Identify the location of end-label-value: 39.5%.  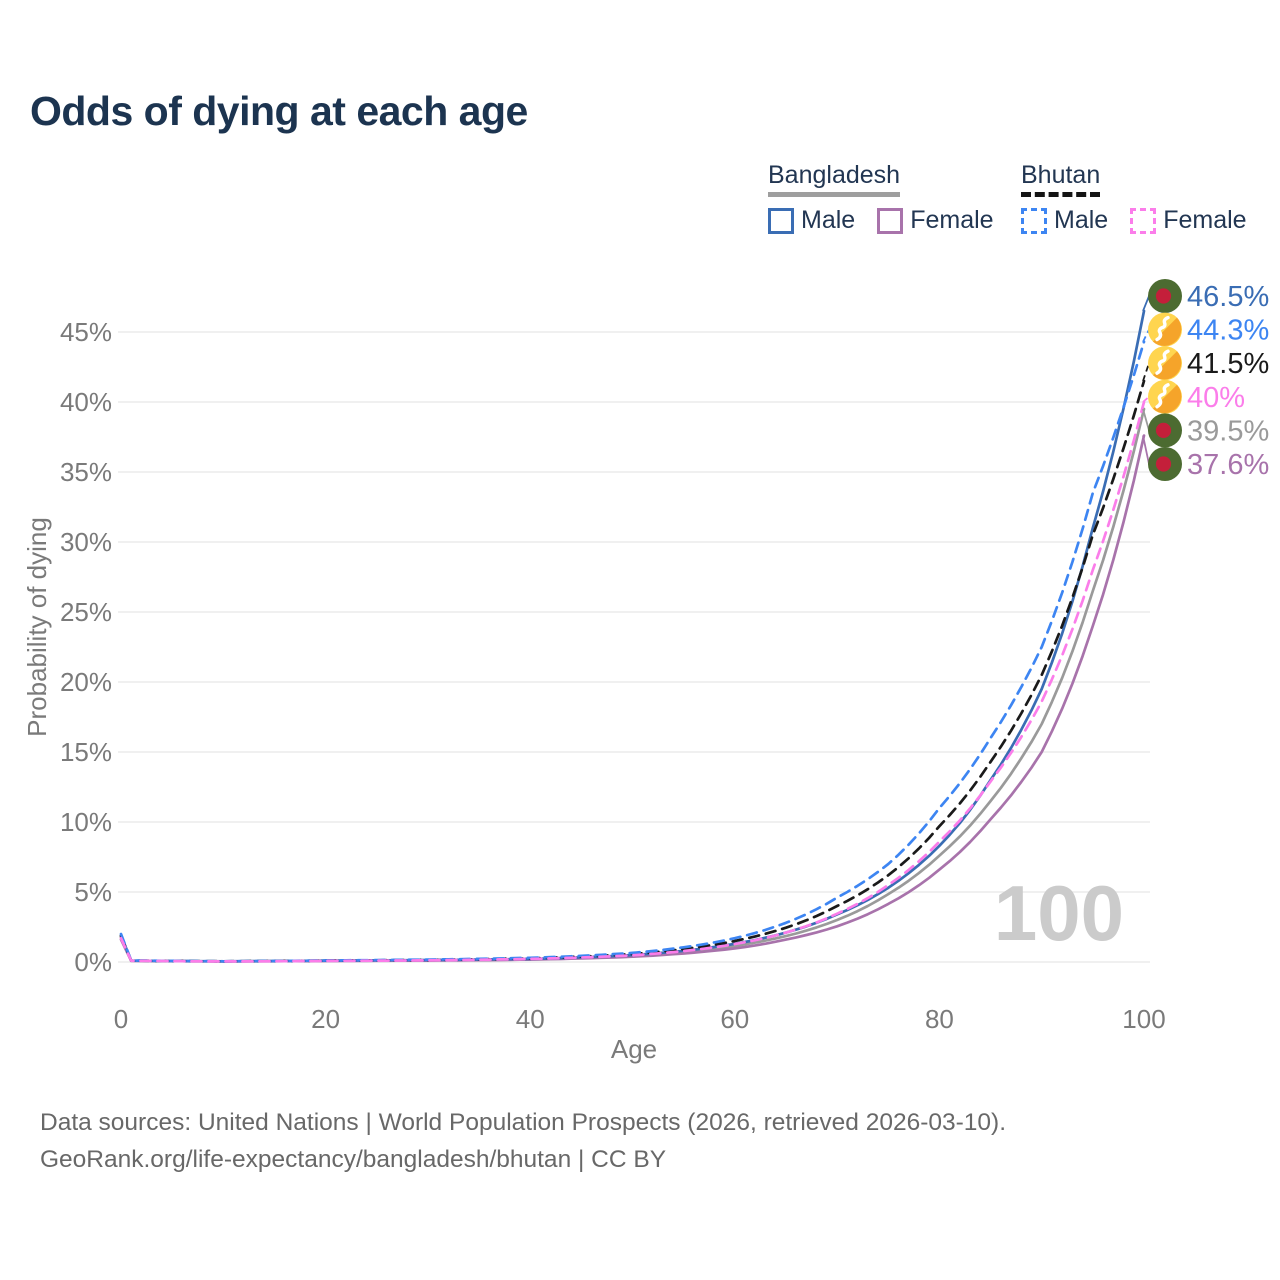
(1228, 431).